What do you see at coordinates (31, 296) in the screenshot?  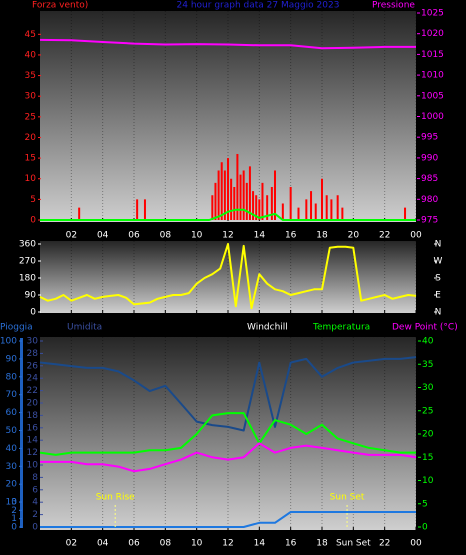 I see `y-tick-label: 90` at bounding box center [31, 296].